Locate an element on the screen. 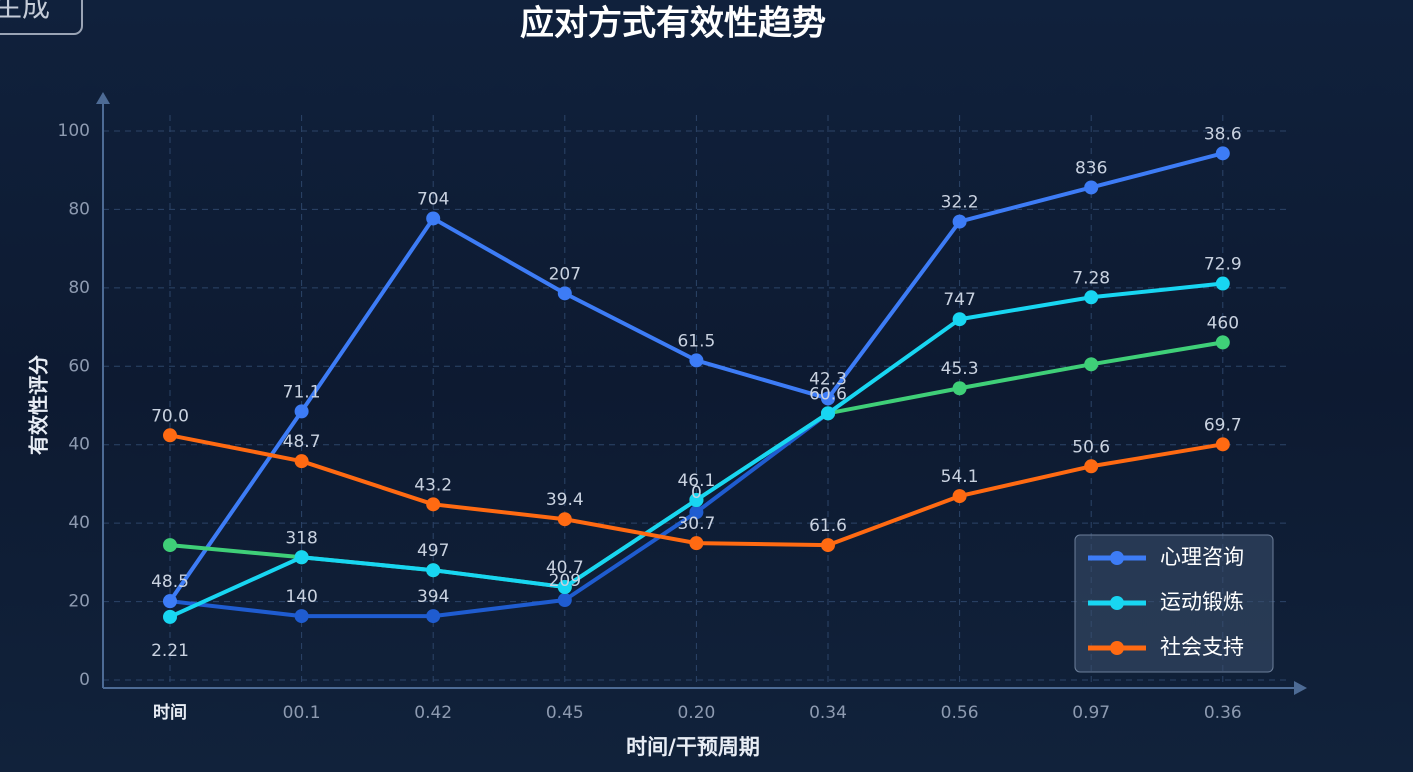  y-tick-label: 60 is located at coordinates (79, 366).